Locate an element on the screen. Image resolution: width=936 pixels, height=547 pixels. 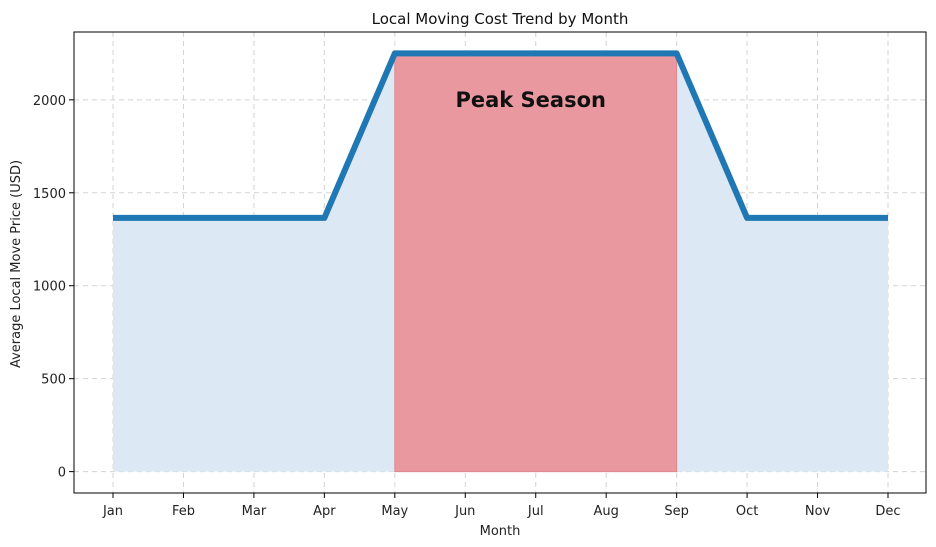
peak-season-annotation: Peak Season is located at coordinates (530, 100).